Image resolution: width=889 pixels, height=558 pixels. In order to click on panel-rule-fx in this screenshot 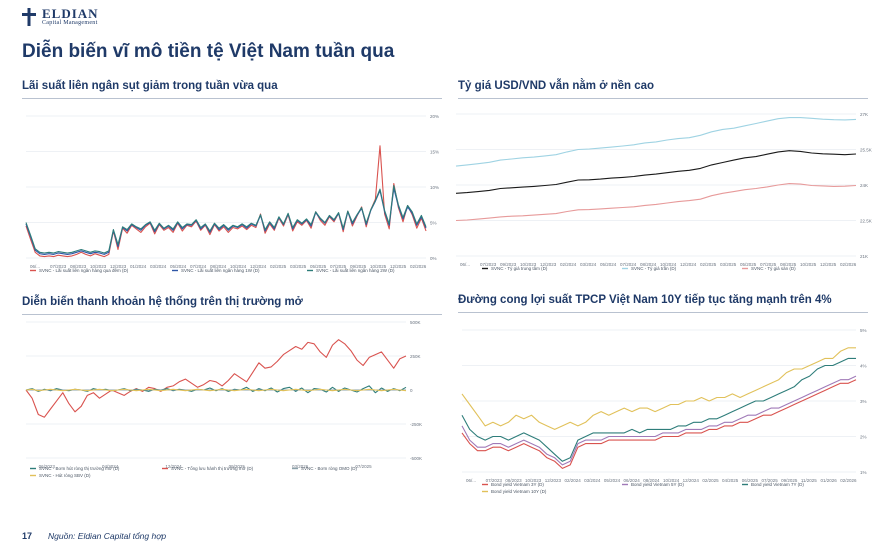, I will do `click(663, 98)`.